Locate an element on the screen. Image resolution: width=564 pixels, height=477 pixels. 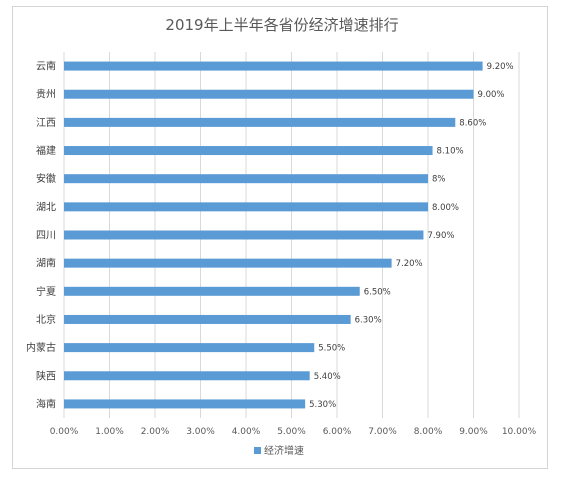
x-tick-label: 1.00% is located at coordinates (109, 432).